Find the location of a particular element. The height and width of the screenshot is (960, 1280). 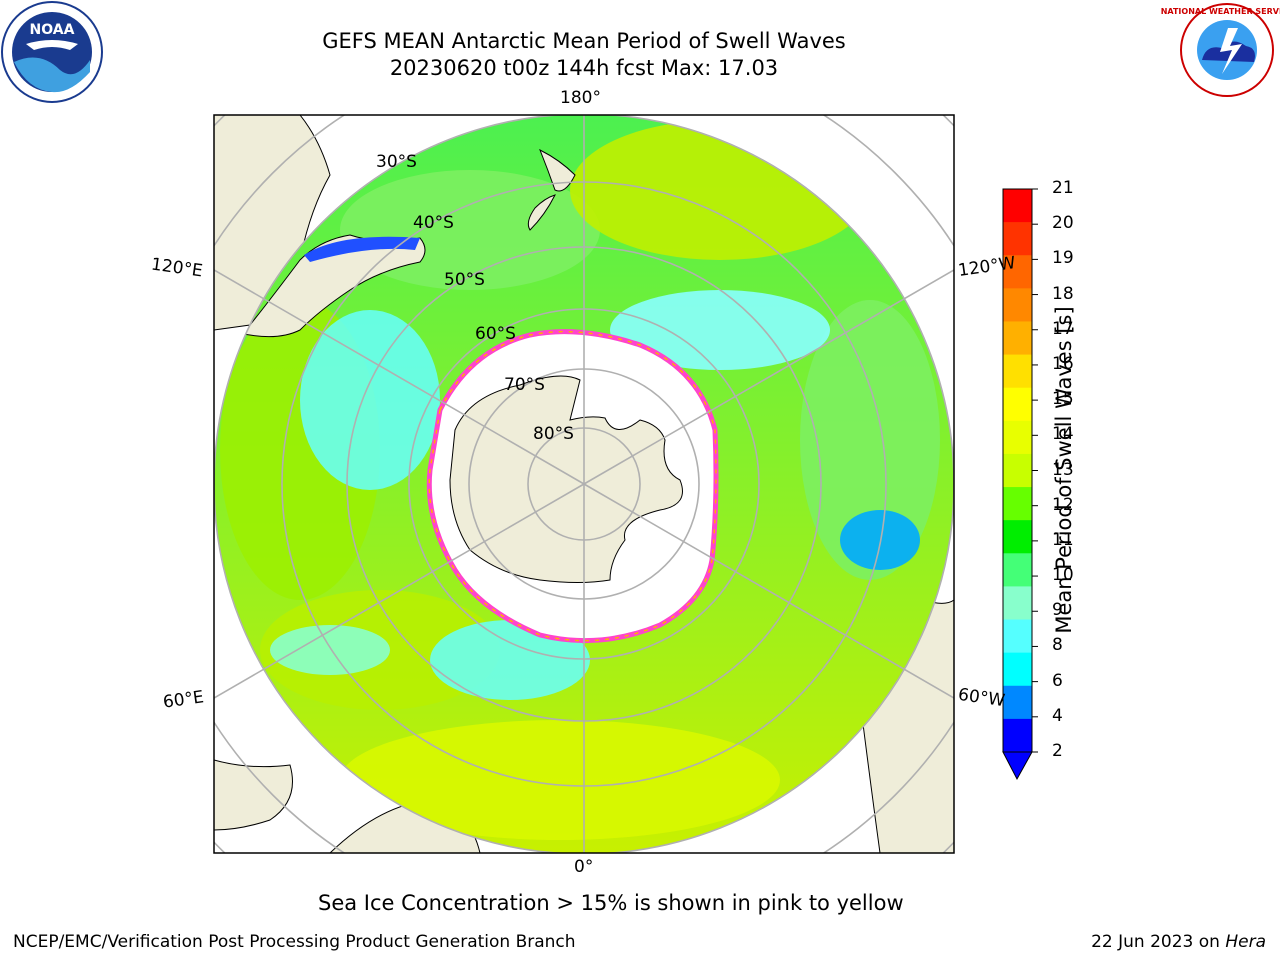

nws-logo-text: NATIONAL WEATHER SERVICE is located at coordinates (1220, 11).